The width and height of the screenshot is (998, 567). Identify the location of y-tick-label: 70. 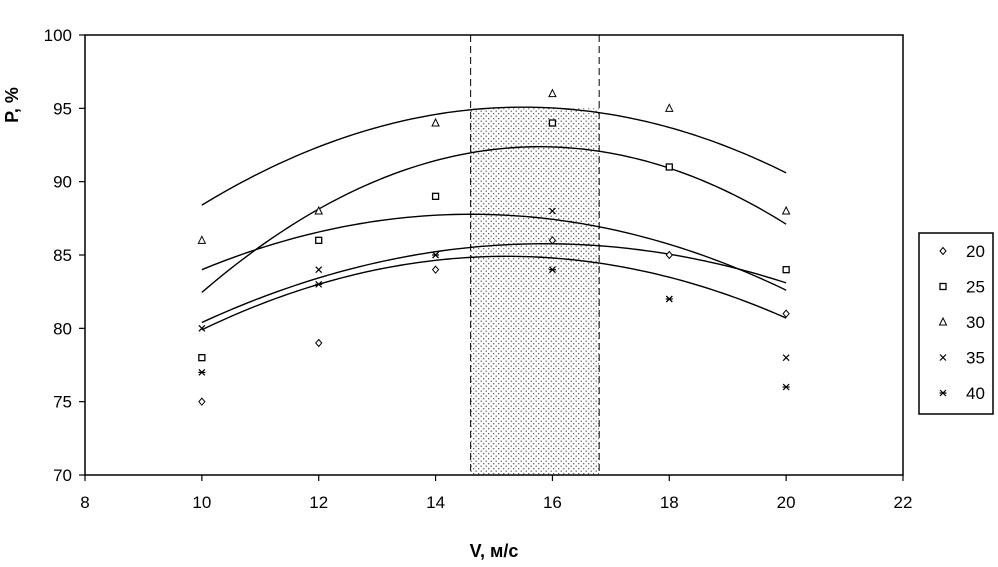
(62, 475).